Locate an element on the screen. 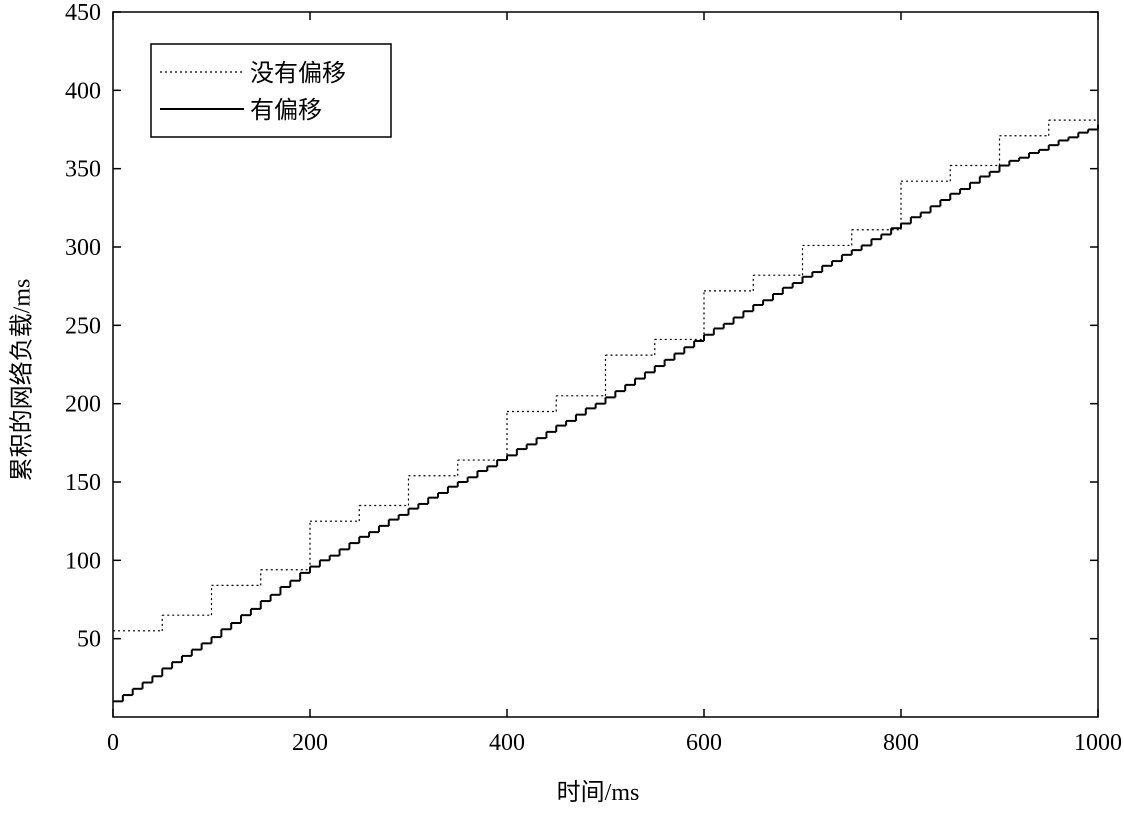 The image size is (1124, 814). y-tick-label: 450 is located at coordinates (83, 13).